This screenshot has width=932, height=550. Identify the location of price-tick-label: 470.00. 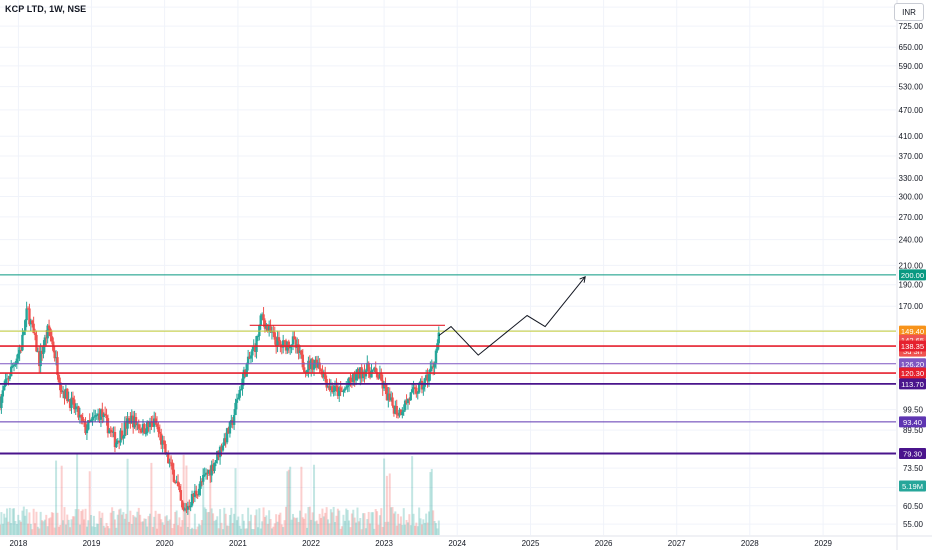
(911, 110).